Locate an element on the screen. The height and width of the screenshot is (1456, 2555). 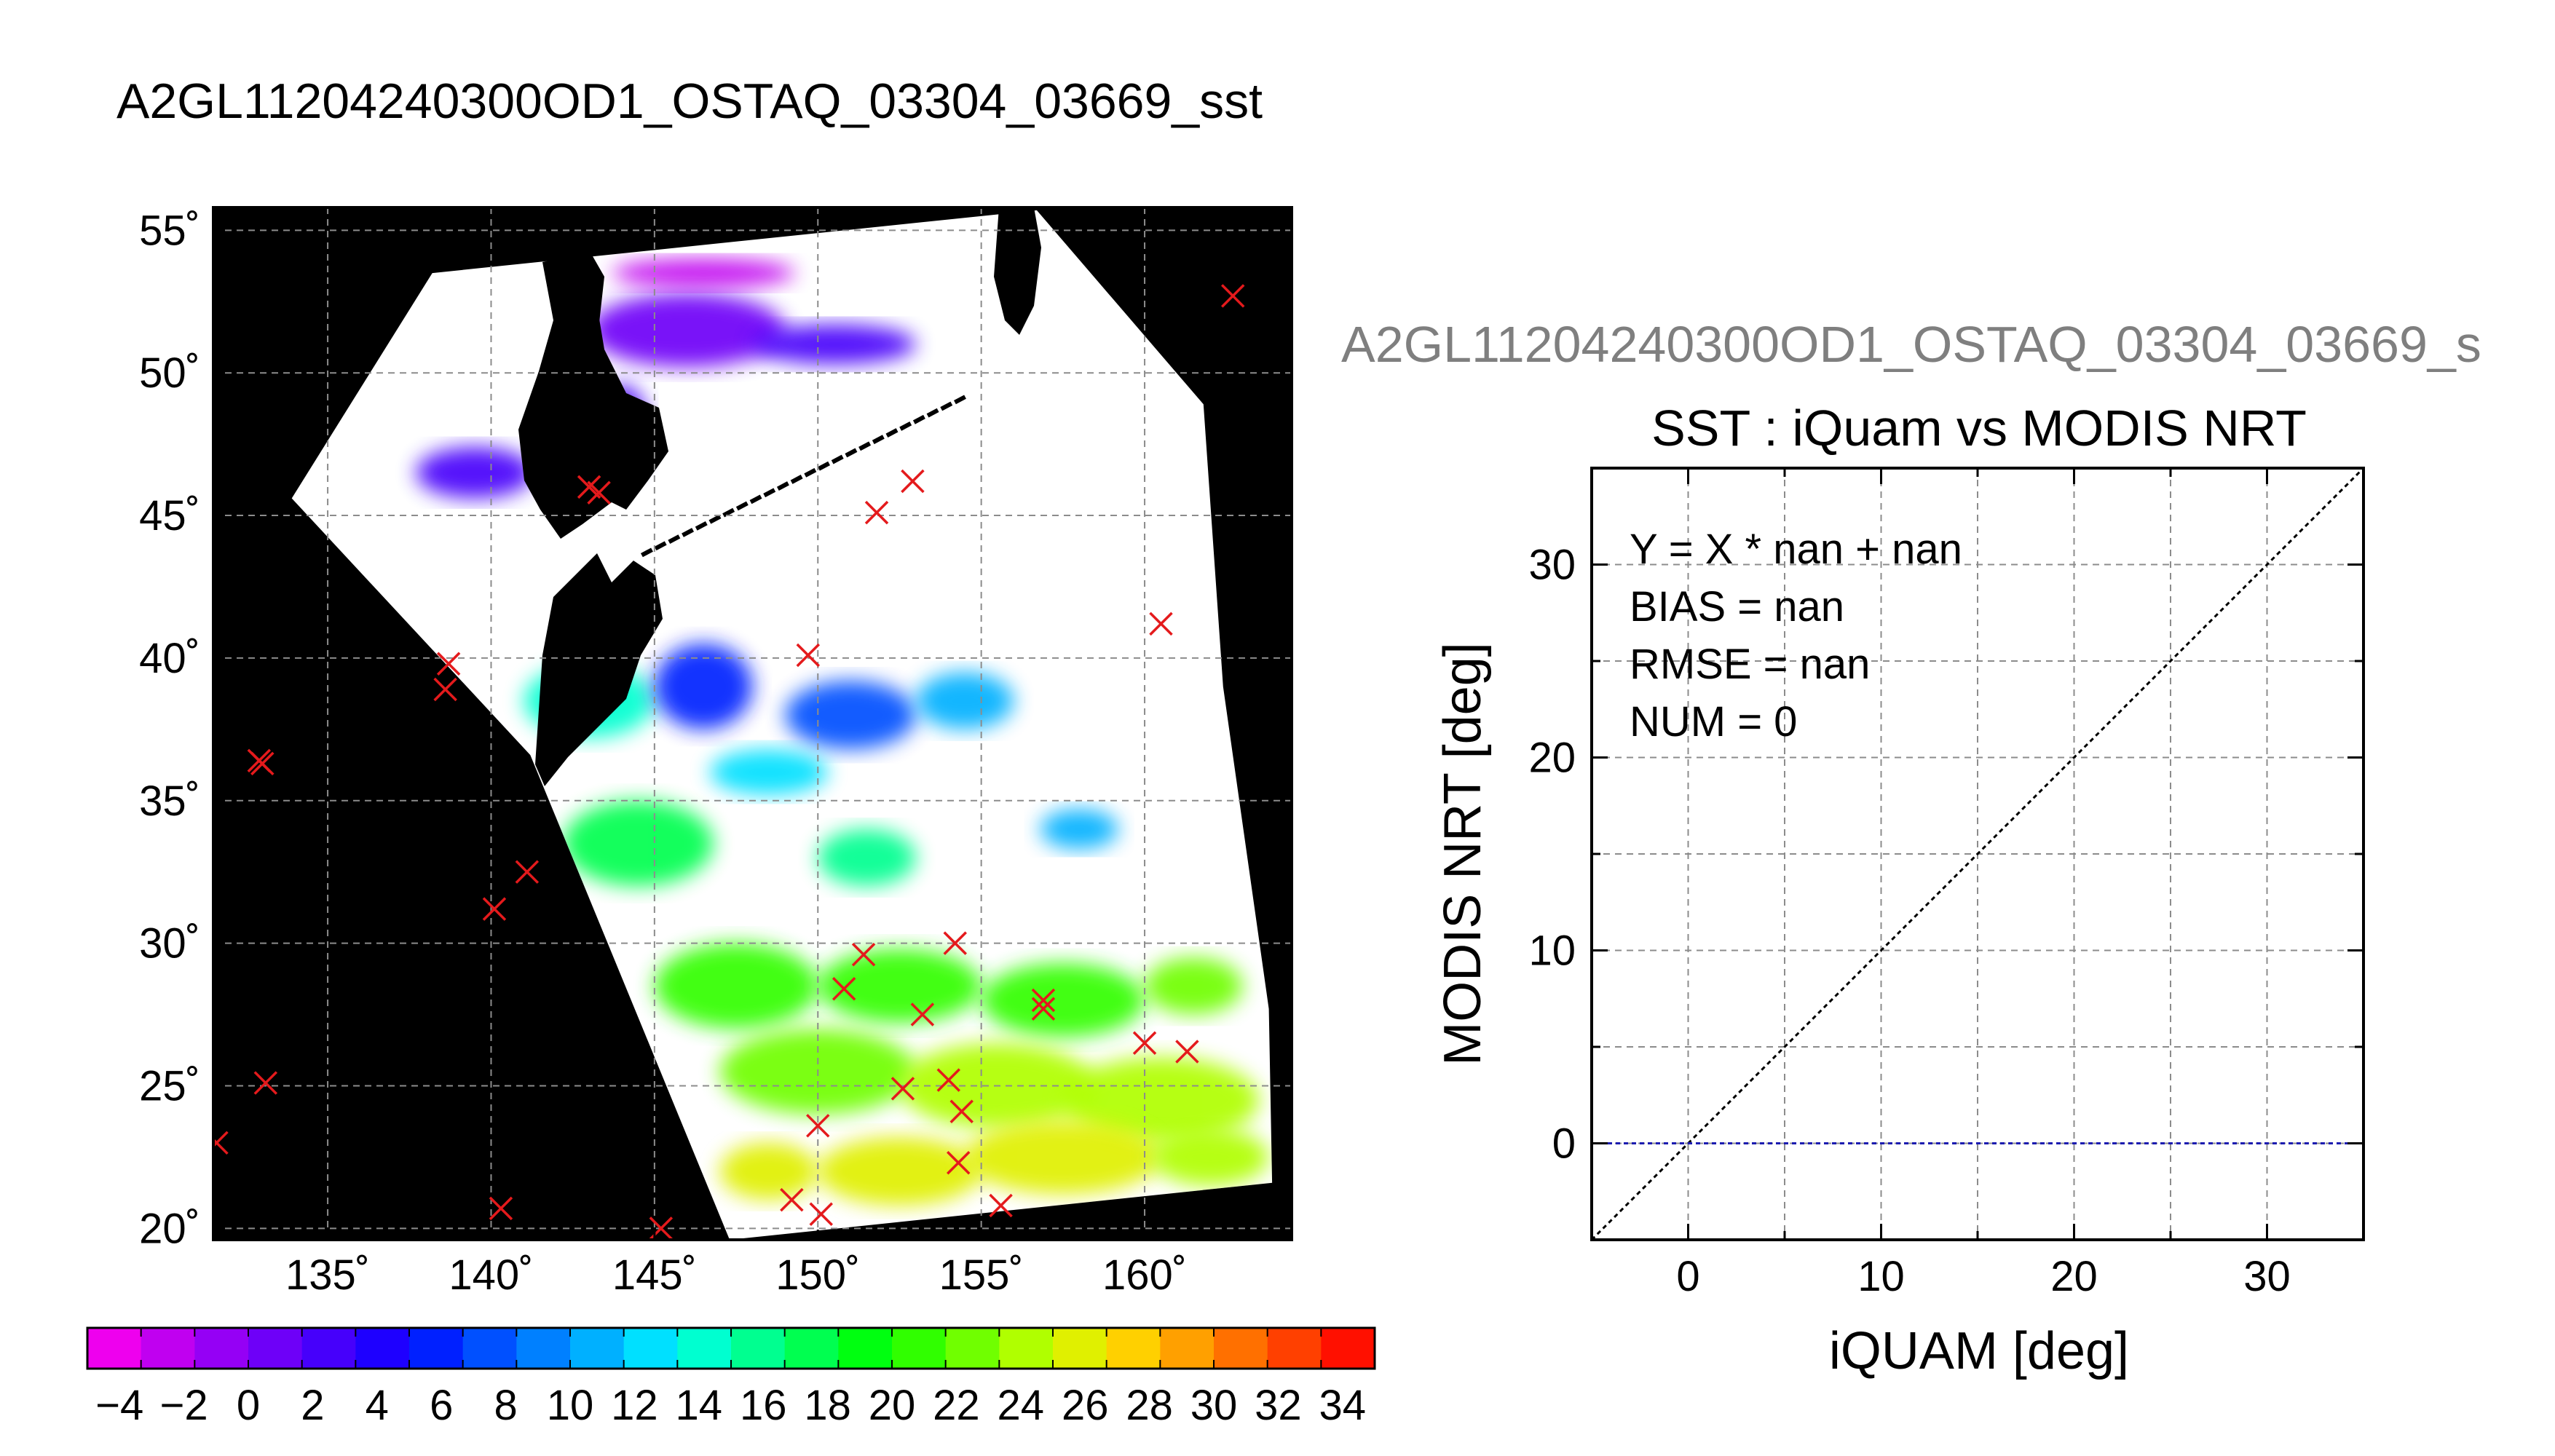
map-y-tick-label: 50˚ is located at coordinates (169, 373).